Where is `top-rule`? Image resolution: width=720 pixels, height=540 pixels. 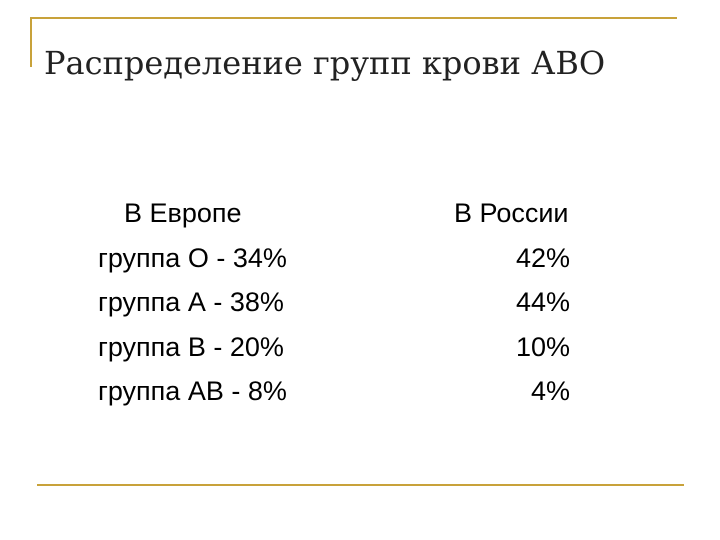 top-rule is located at coordinates (353, 18).